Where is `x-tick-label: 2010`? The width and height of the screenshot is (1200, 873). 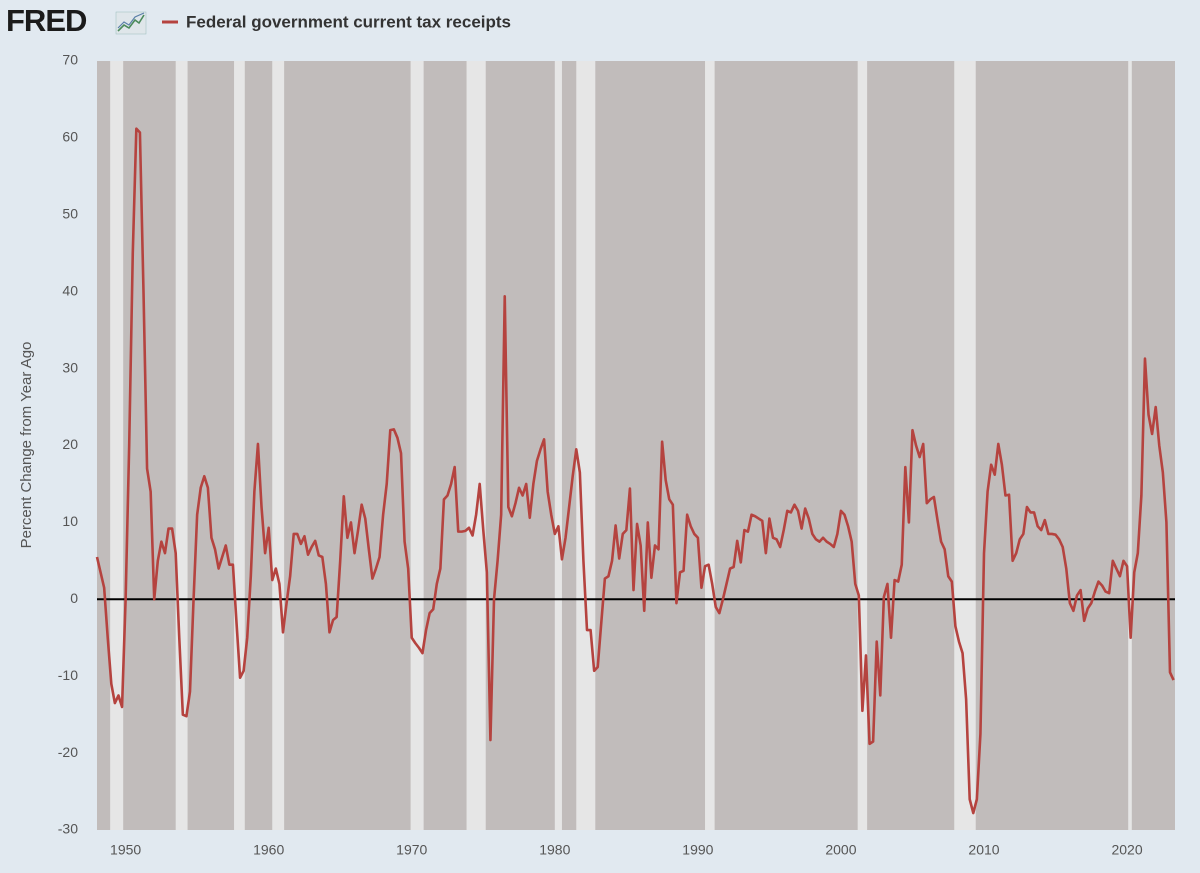 x-tick-label: 2010 is located at coordinates (983, 850).